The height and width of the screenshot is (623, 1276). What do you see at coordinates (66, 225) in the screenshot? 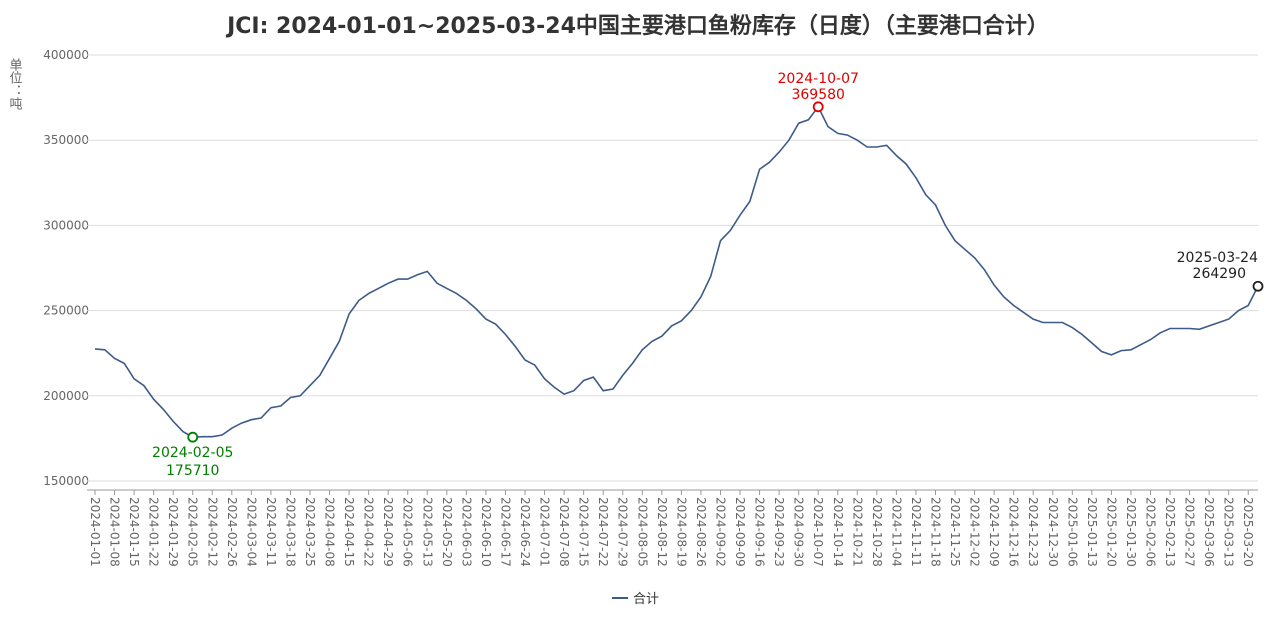
I see `y-tick-label: 300000` at bounding box center [66, 225].